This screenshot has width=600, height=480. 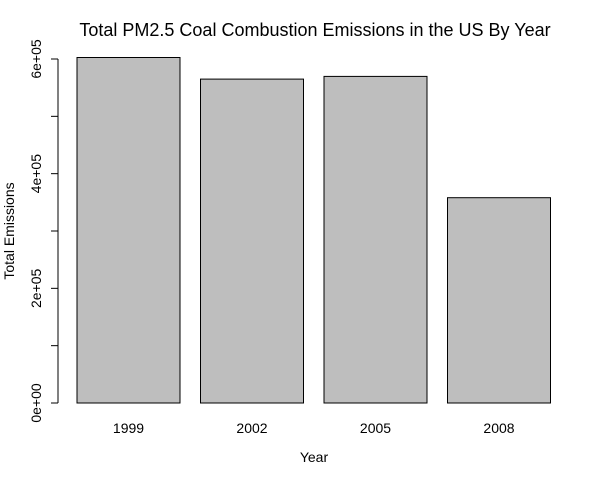 What do you see at coordinates (36, 403) in the screenshot?
I see `y-tick-label: 0e+00` at bounding box center [36, 403].